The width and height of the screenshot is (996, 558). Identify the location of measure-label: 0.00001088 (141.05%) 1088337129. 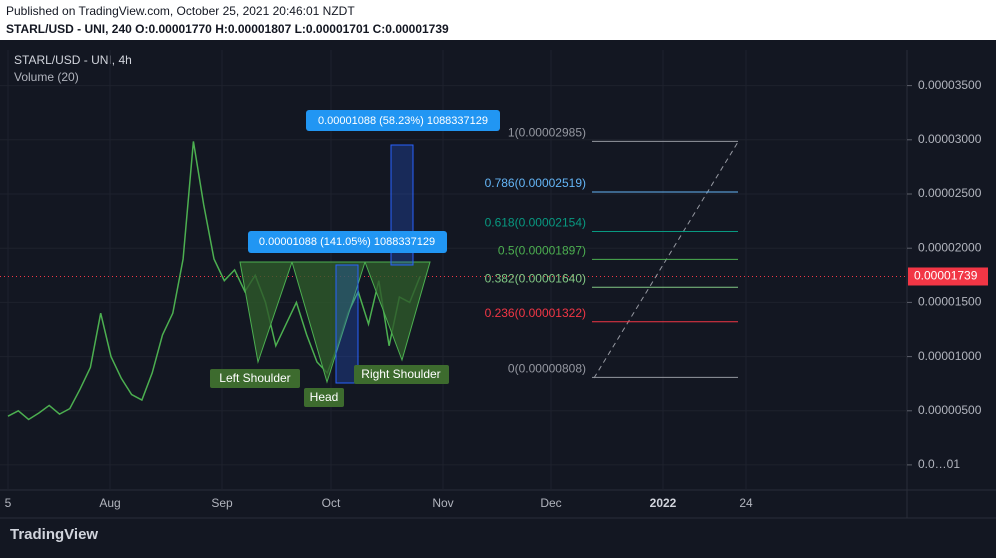
(347, 242).